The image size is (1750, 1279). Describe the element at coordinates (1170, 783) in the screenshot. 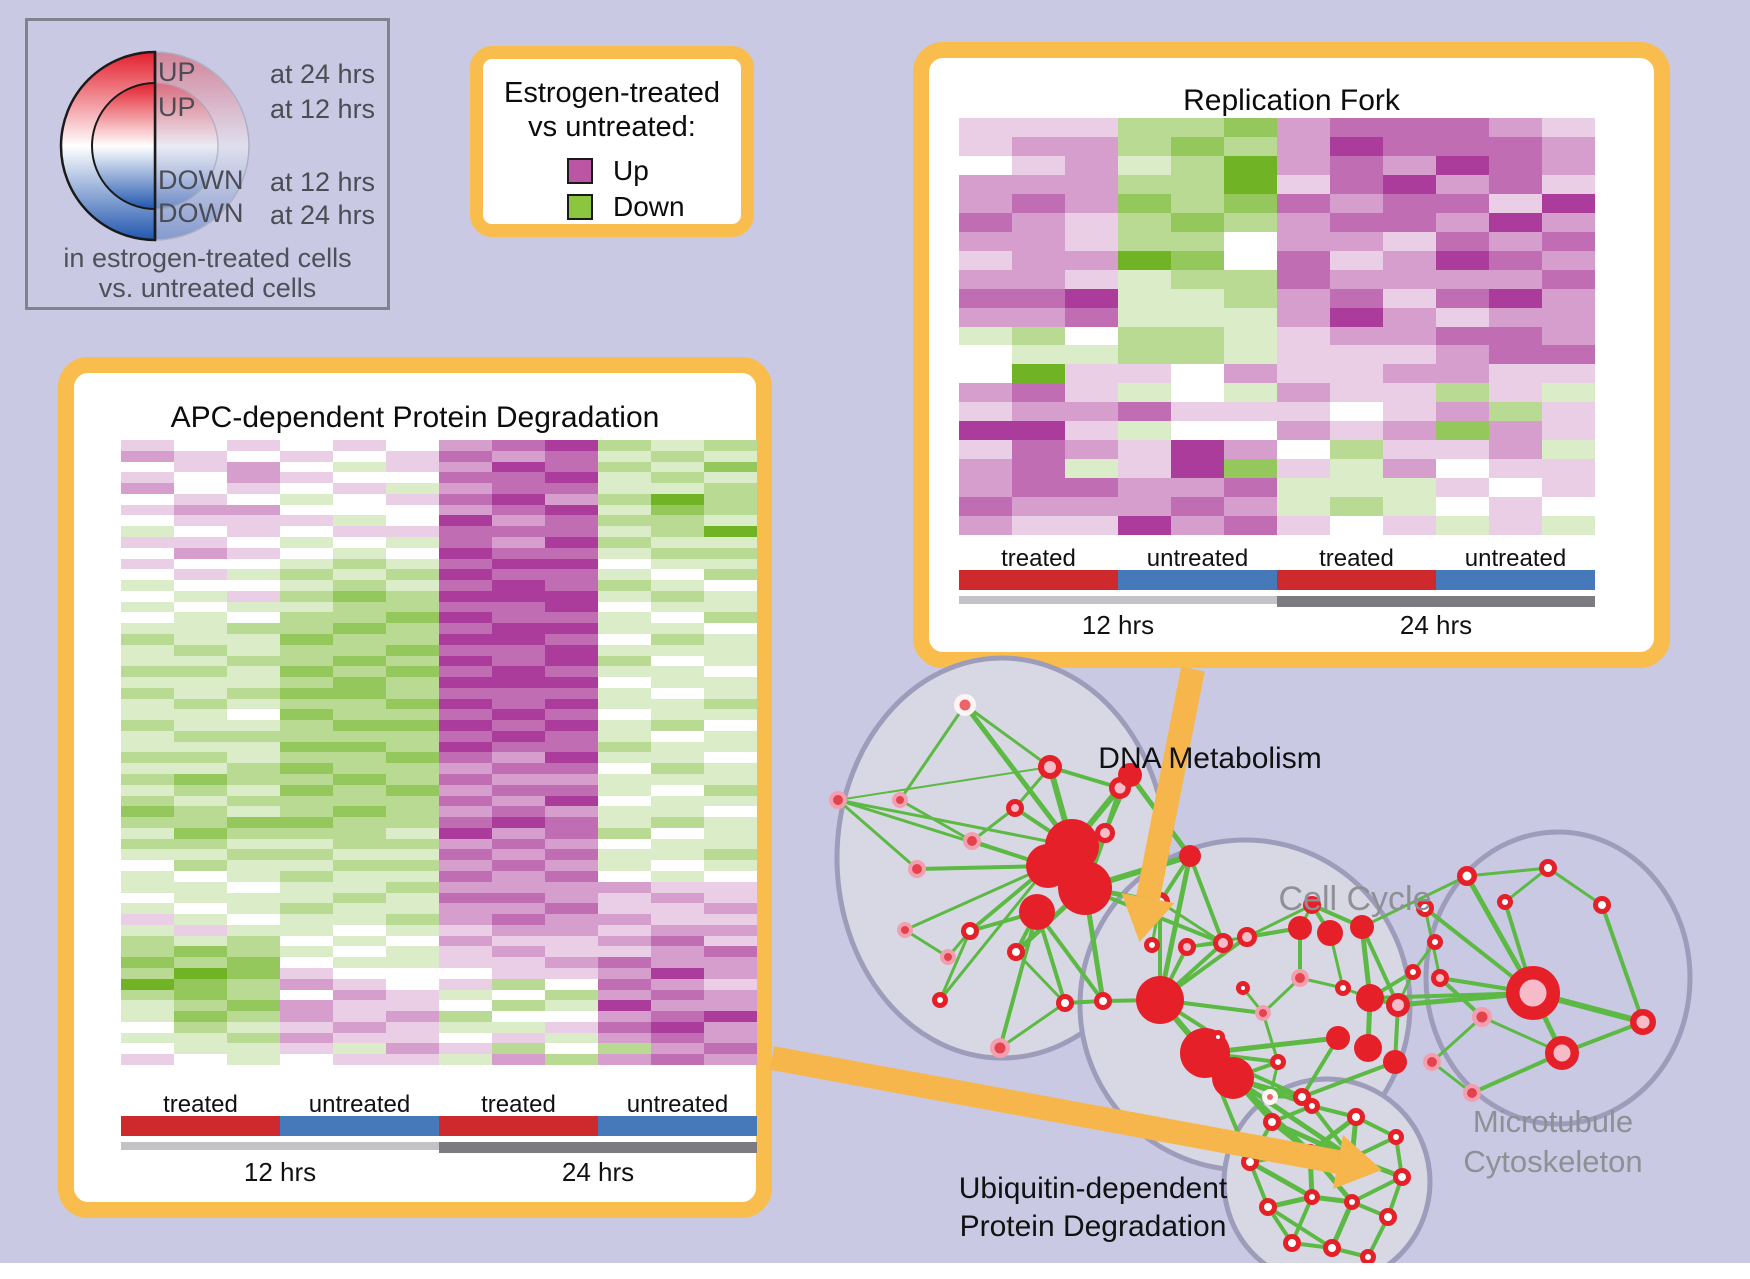

I see `connector-arrow` at that location.